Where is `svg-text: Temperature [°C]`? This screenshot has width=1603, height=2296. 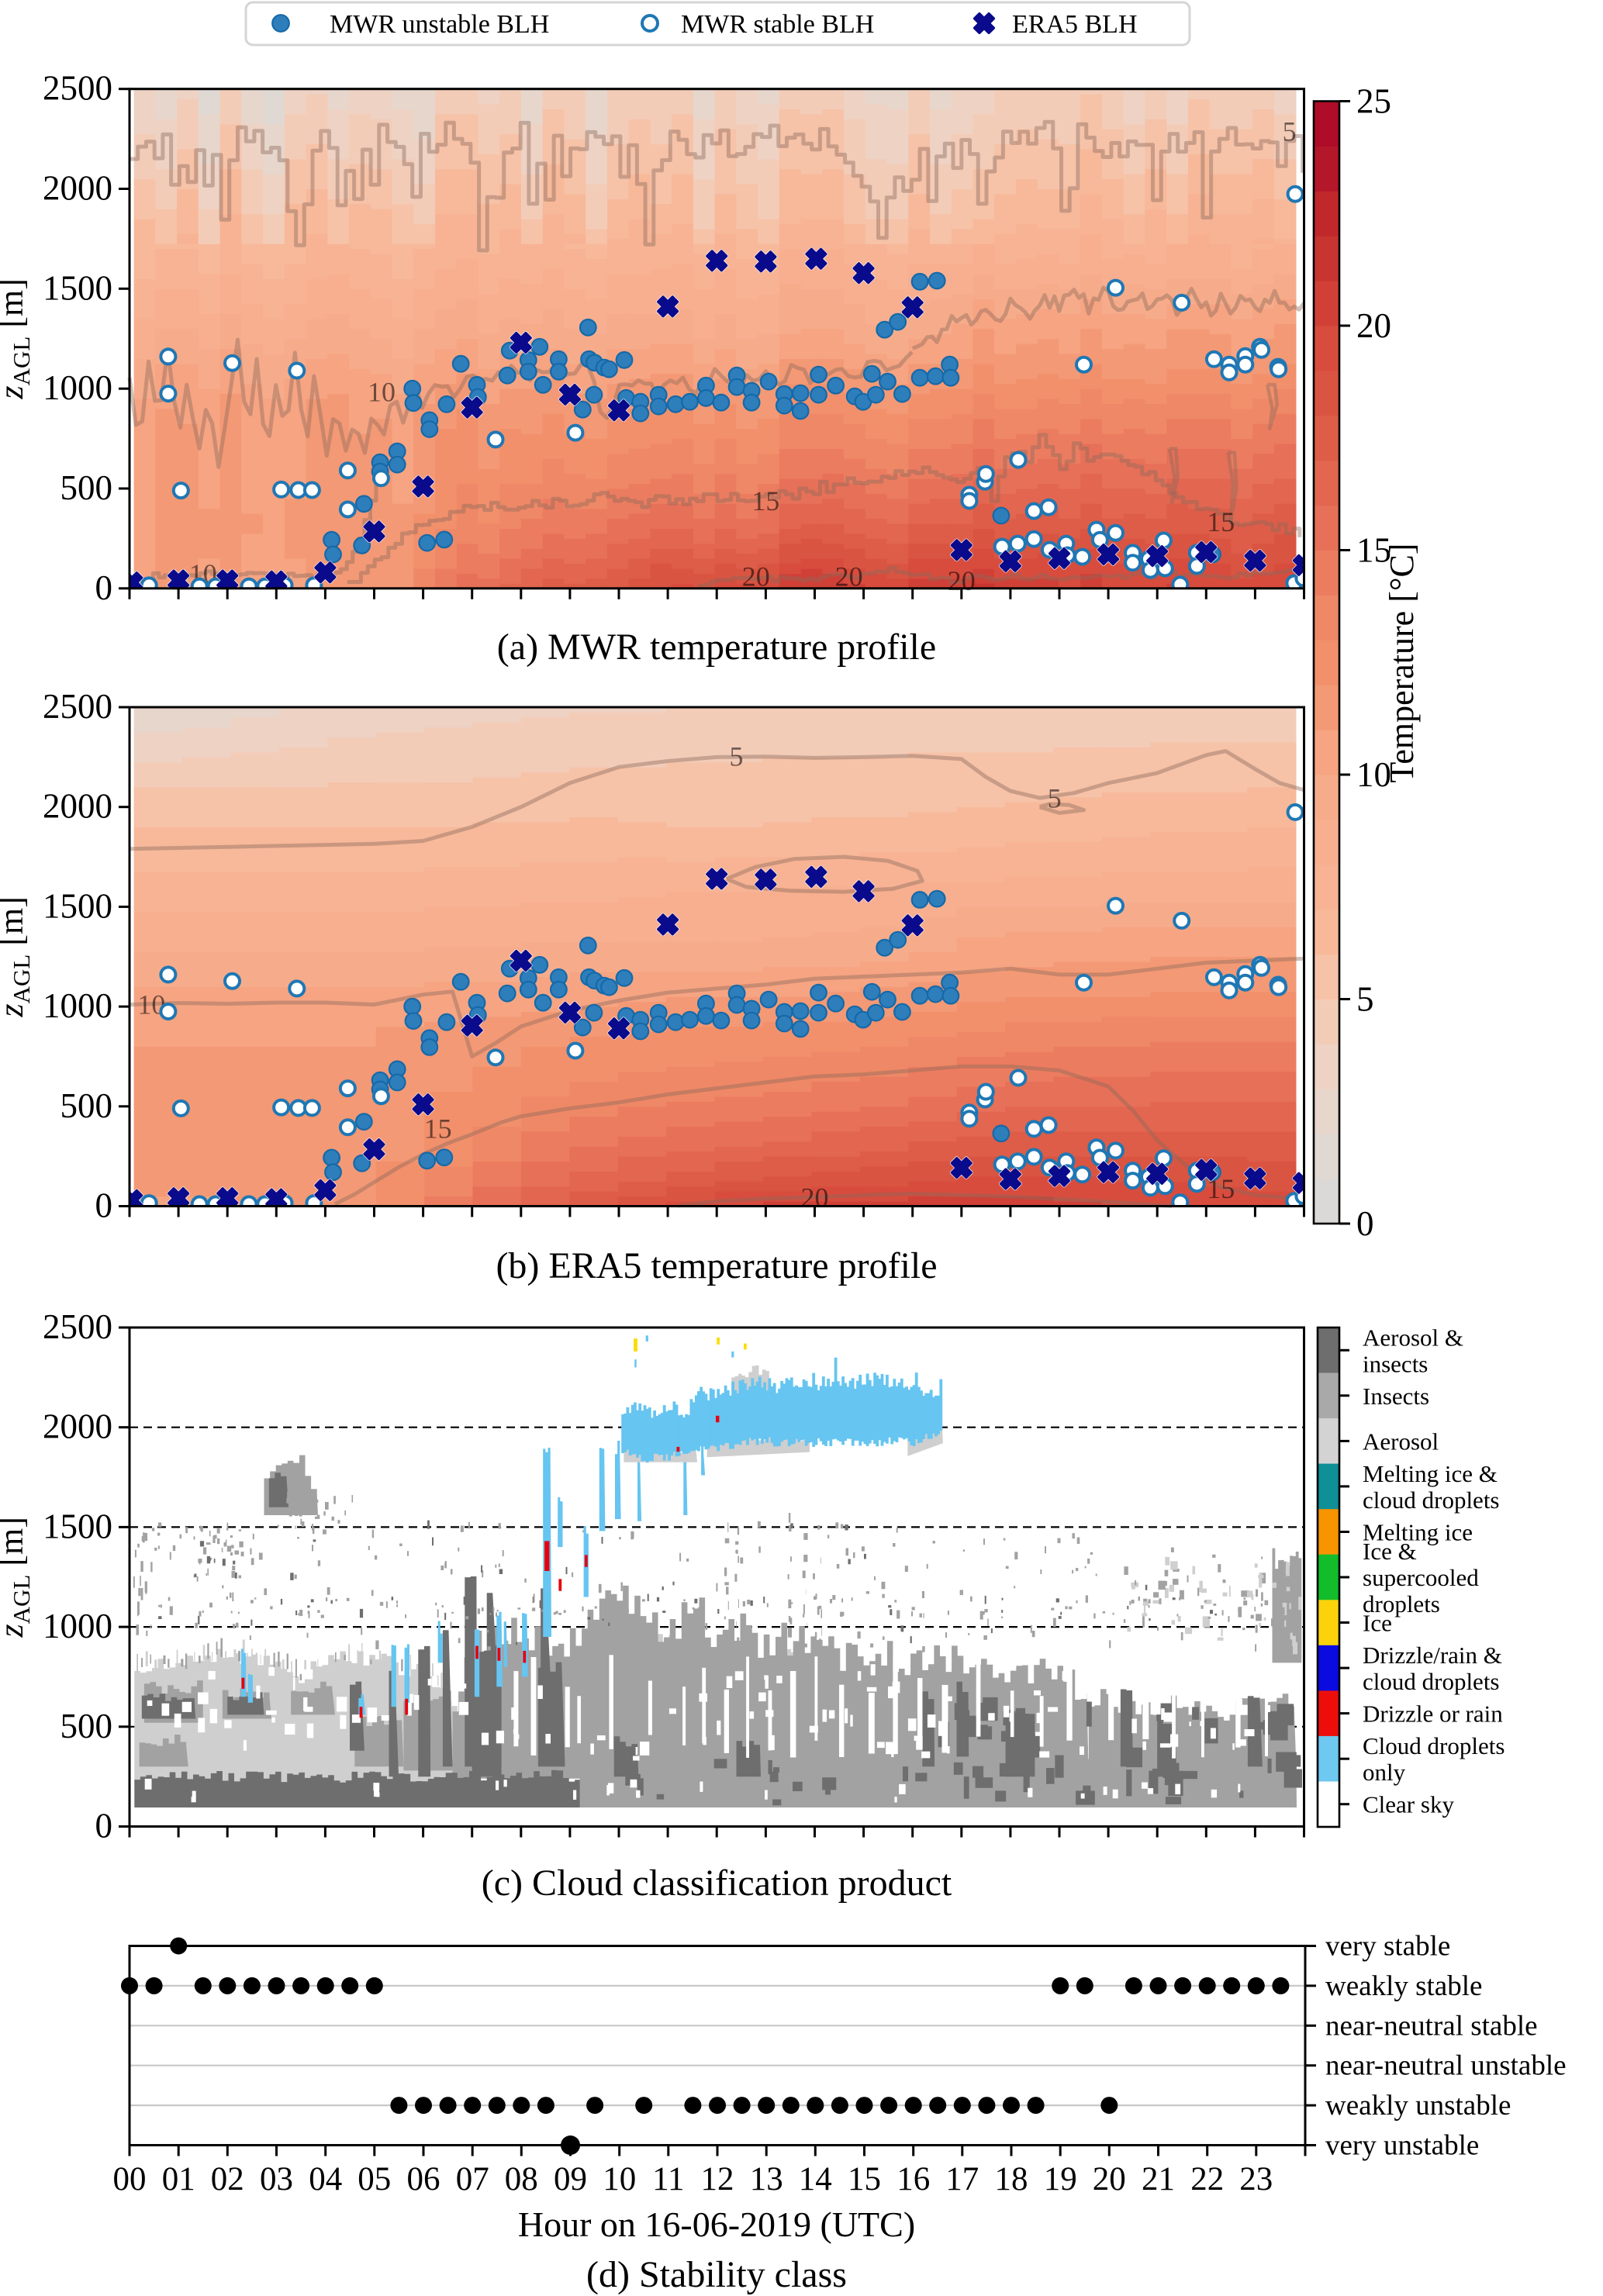 svg-text: Temperature [°C] is located at coordinates (1402, 663).